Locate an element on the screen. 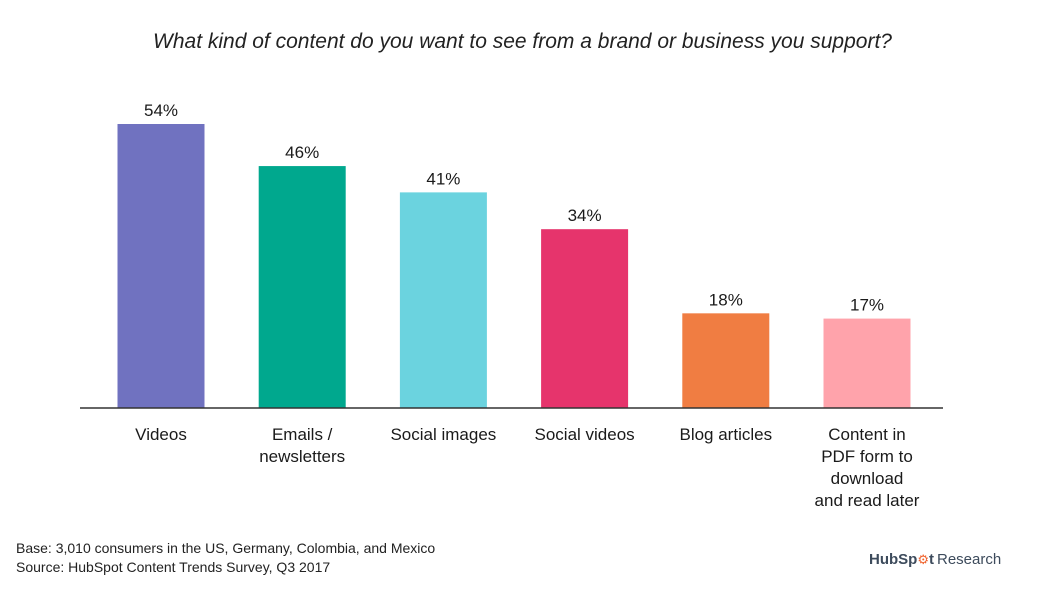 The height and width of the screenshot is (610, 1045). data-label-5: 18% is located at coordinates (726, 299).